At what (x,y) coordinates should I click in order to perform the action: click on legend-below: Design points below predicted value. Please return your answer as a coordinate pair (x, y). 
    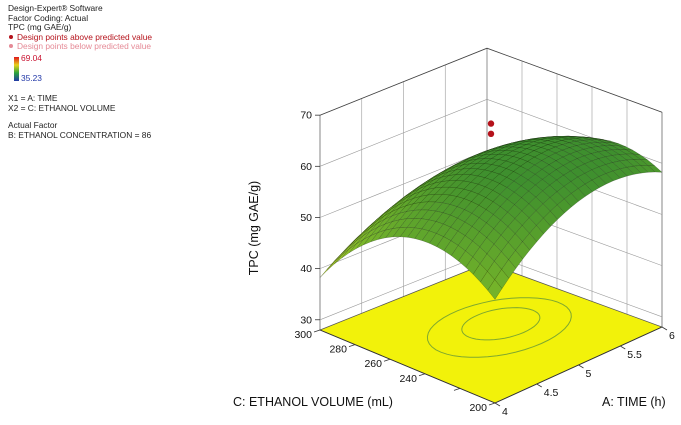
    Looking at the image, I should click on (118, 47).